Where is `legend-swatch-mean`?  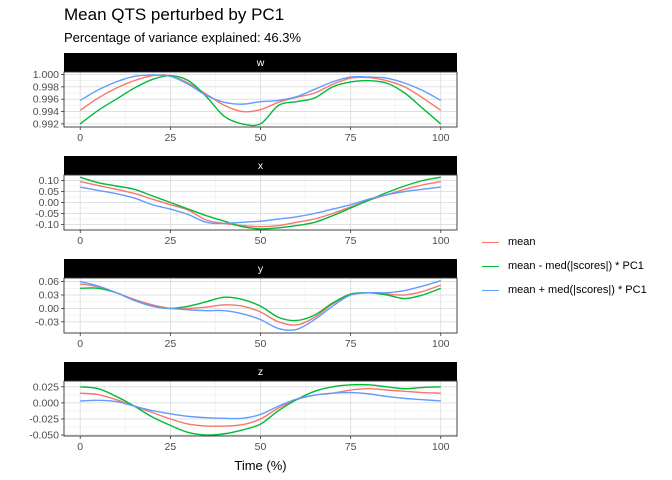 legend-swatch-mean is located at coordinates (490, 242).